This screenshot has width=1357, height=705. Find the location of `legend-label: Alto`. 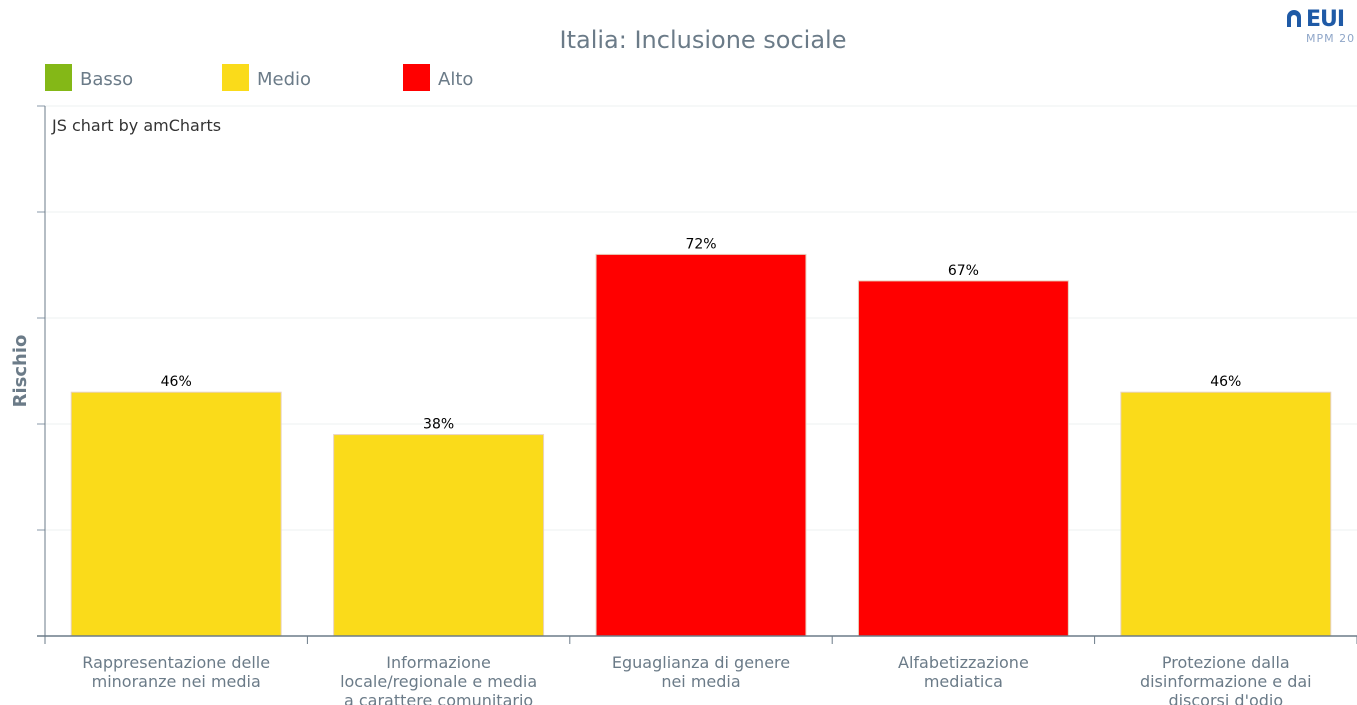

legend-label: Alto is located at coordinates (455, 79).